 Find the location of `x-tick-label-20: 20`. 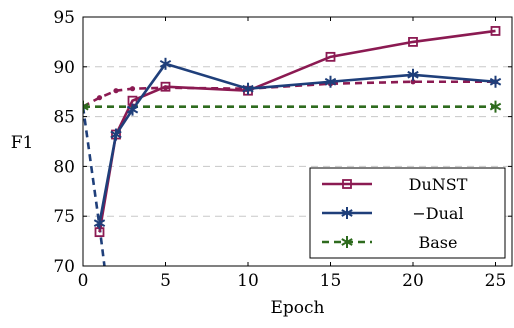

x-tick-label-20: 20 is located at coordinates (413, 281).